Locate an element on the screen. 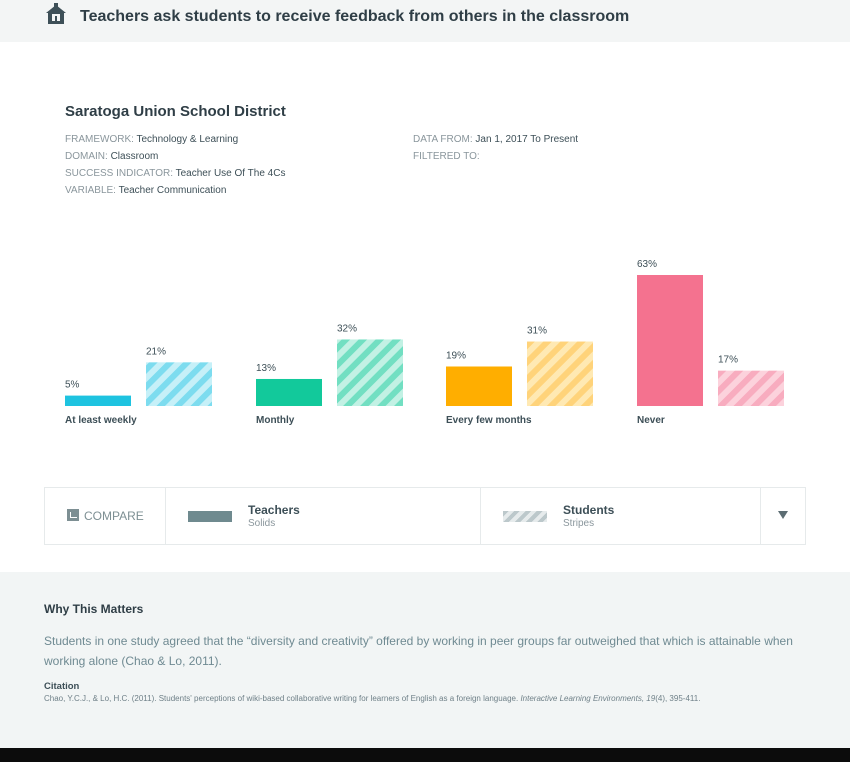  data-label-teachers-1: 13% is located at coordinates (266, 368).